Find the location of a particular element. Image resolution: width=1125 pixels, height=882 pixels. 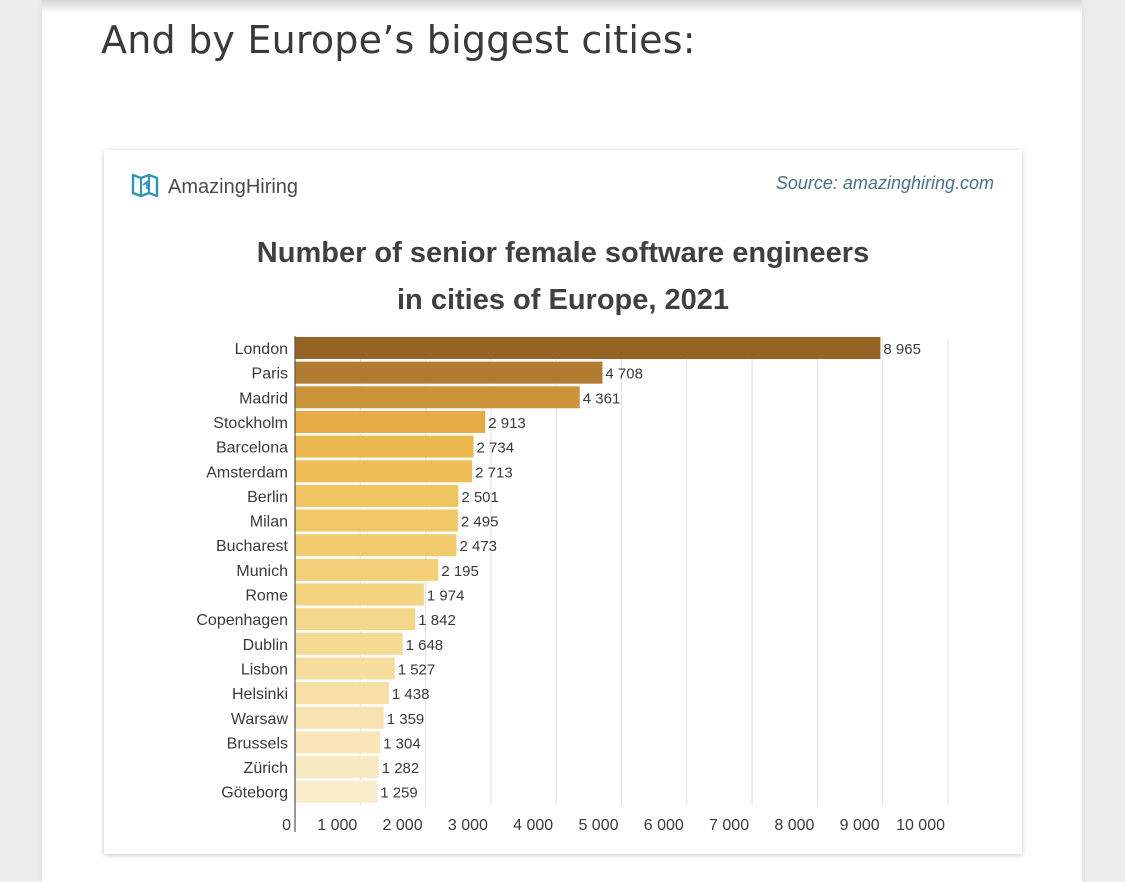

value-label: 2 501 is located at coordinates (480, 497).